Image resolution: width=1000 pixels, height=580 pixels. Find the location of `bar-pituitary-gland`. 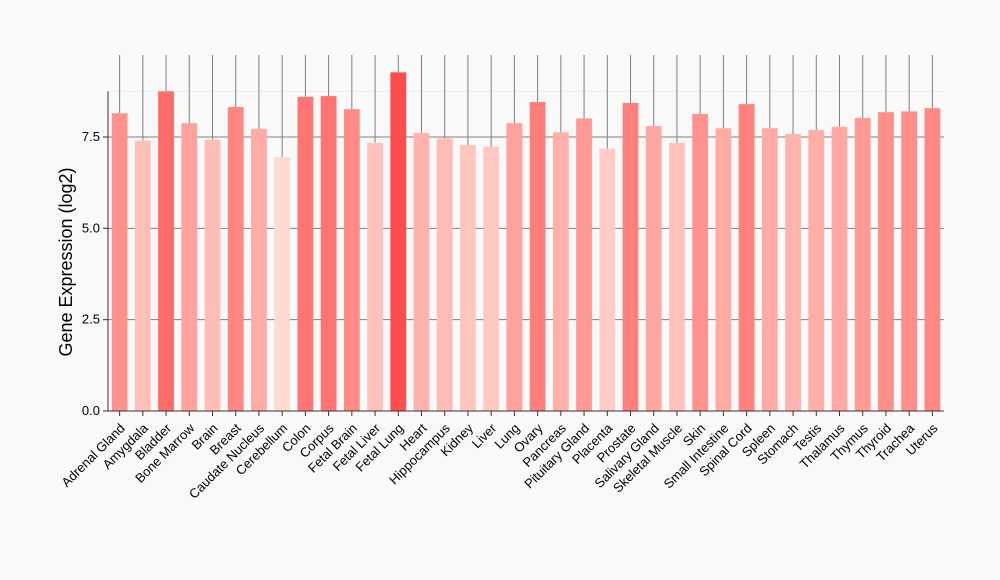

bar-pituitary-gland is located at coordinates (584, 265).